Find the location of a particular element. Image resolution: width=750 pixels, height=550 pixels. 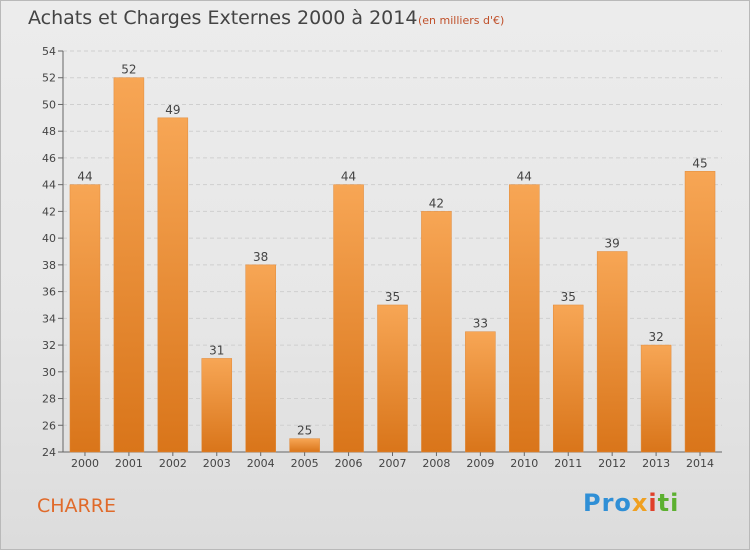

bar-value-label: 31 is located at coordinates (216, 350).